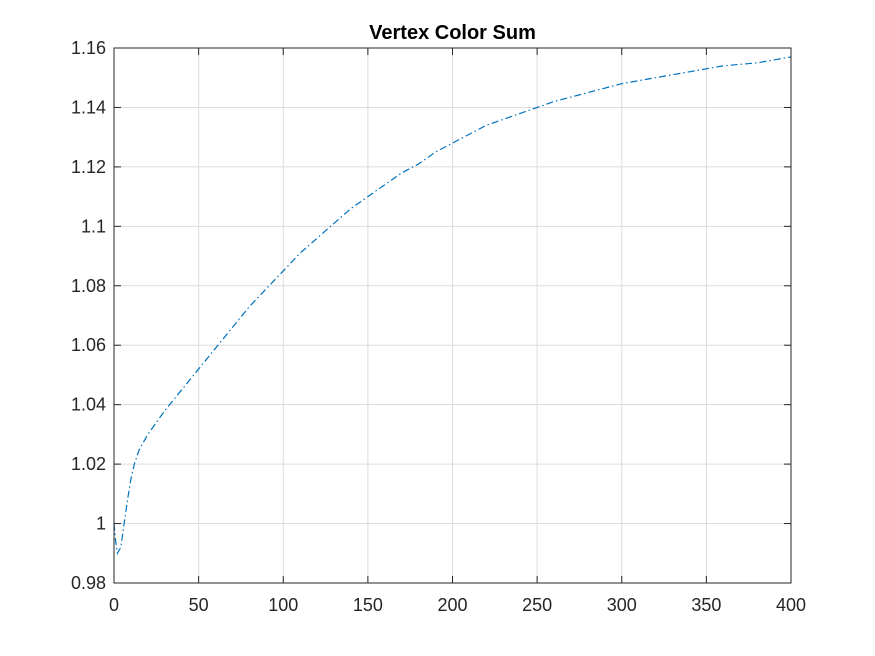 The image size is (875, 656). Describe the element at coordinates (88, 48) in the screenshot. I see `y-tick-label: 1.16` at that location.